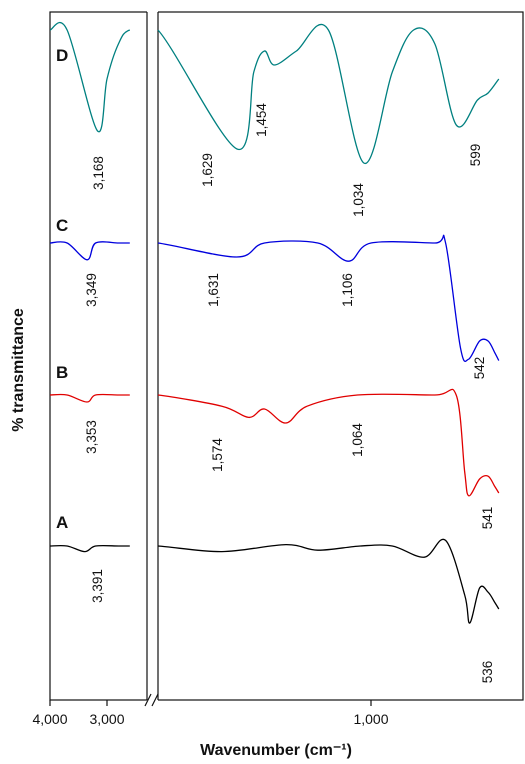  I want to click on peak-label-b-1064: 1,064, so click(357, 440).